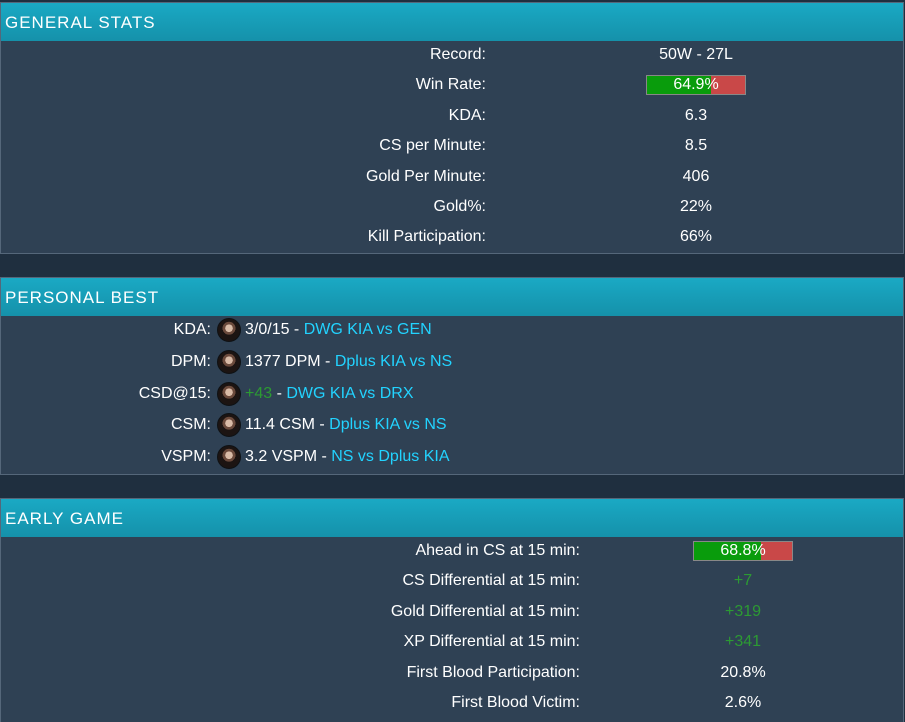  Describe the element at coordinates (281, 457) in the screenshot. I see `personal-best-stat: 3.2 VSPM` at that location.